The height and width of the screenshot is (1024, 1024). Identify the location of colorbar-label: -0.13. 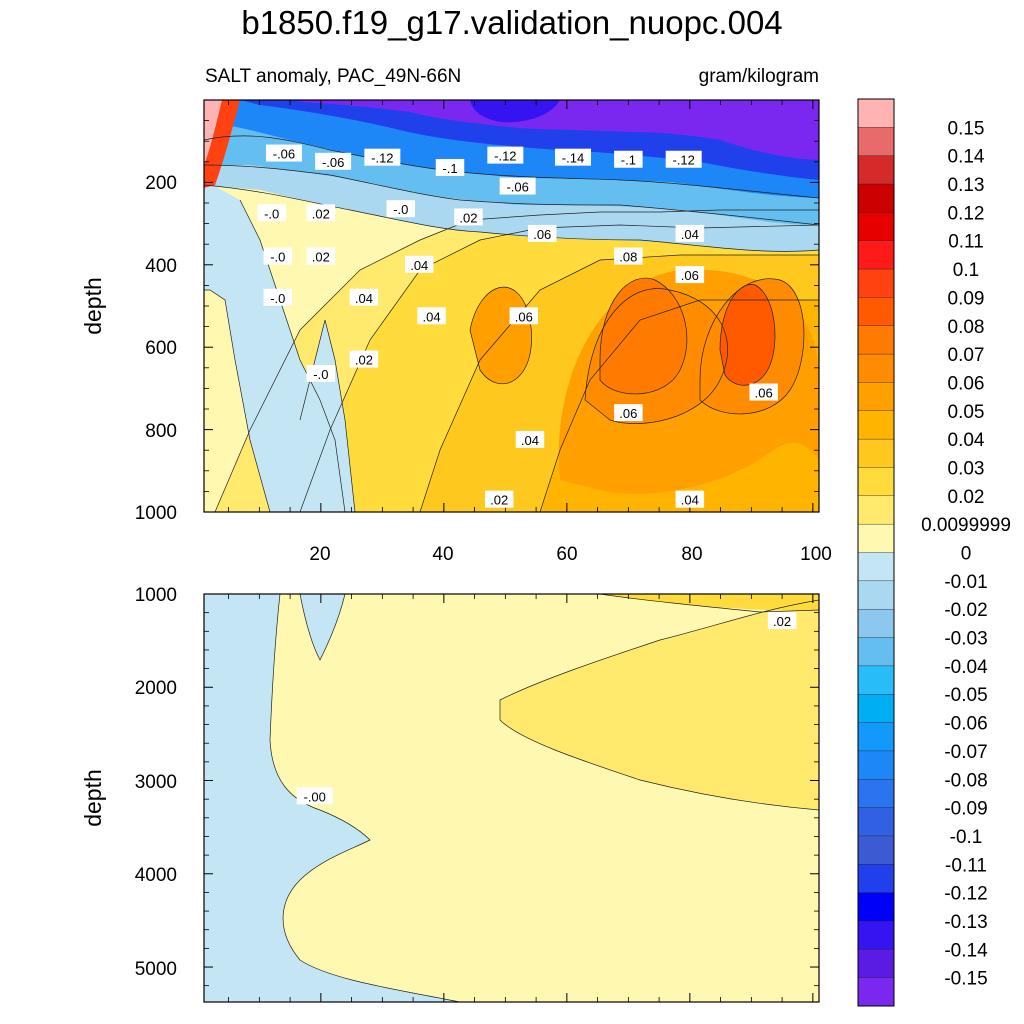
(965, 922).